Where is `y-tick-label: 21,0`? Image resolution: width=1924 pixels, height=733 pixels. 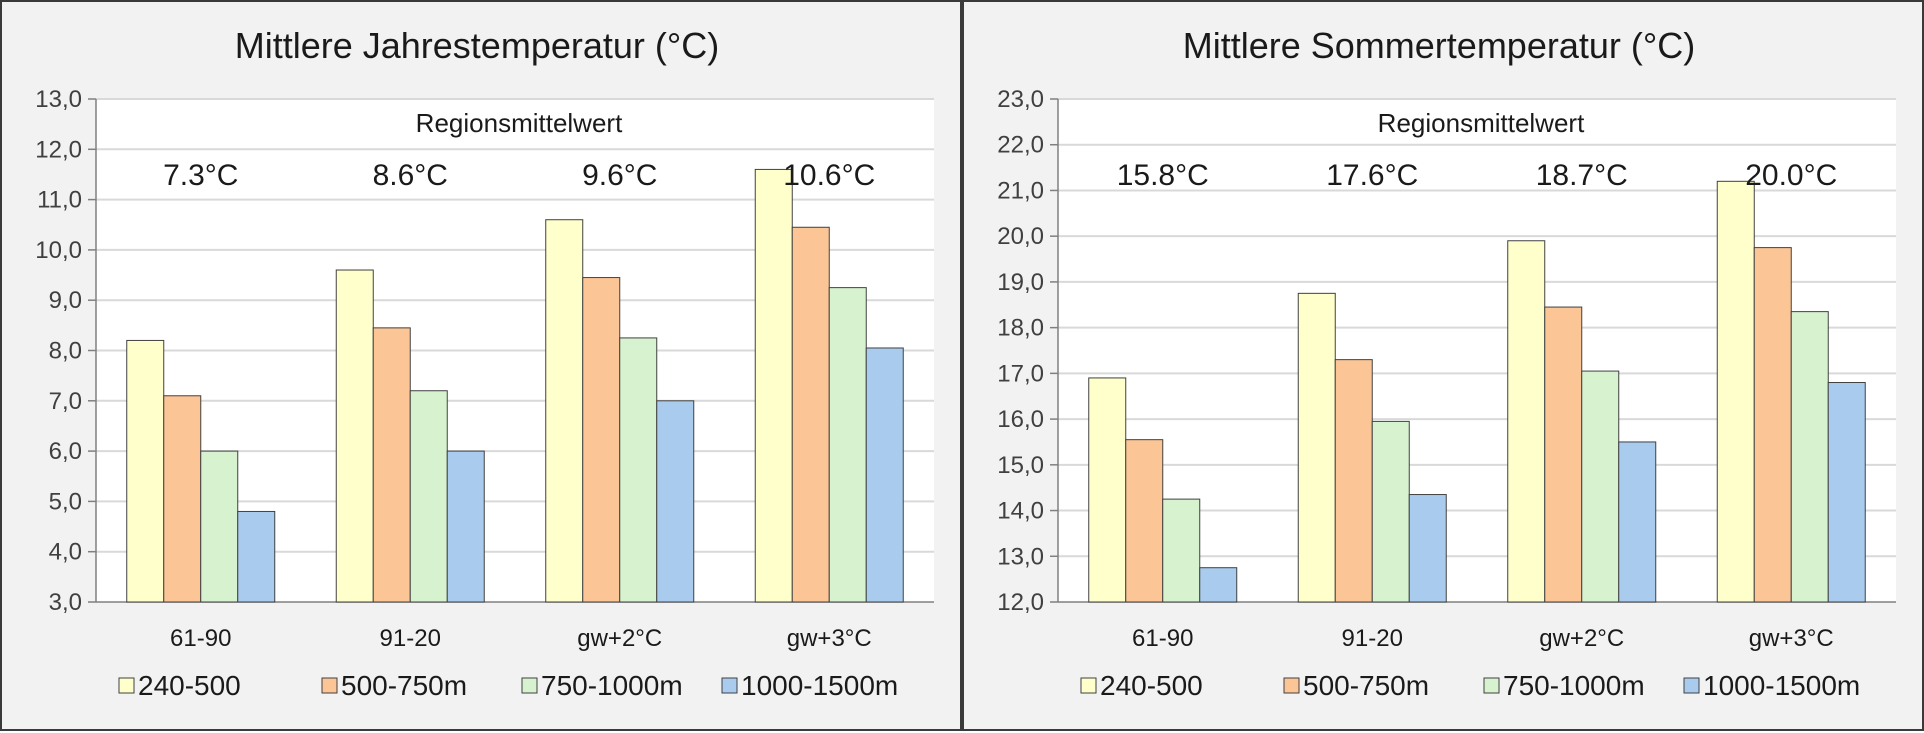 y-tick-label: 21,0 is located at coordinates (1020, 190).